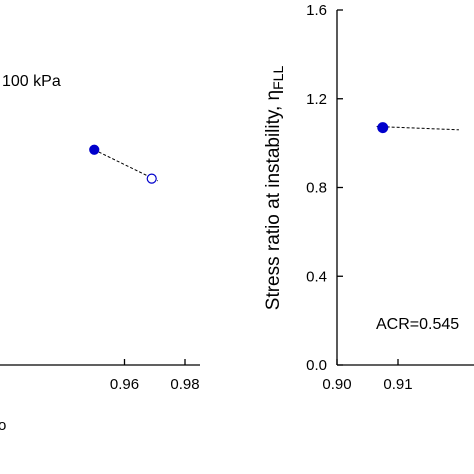 The width and height of the screenshot is (474, 474). Describe the element at coordinates (273, 95) in the screenshot. I see `right-y-axis-label-symbol: η` at that location.